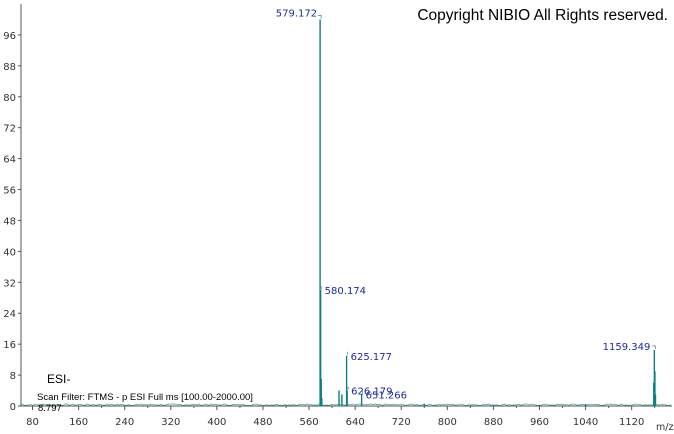 Image resolution: width=674 pixels, height=434 pixels. I want to click on peak-label: 626.179, so click(371, 392).